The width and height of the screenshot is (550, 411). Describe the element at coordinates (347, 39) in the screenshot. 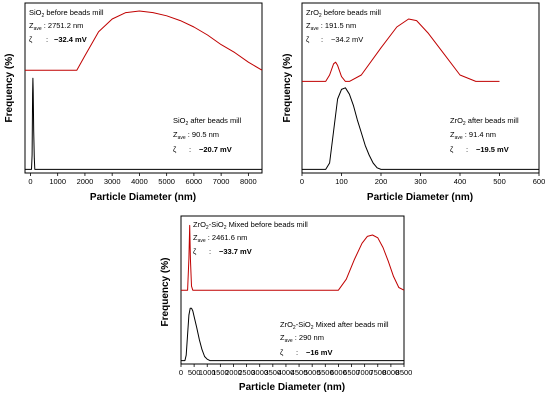

I see `annotation-zeta-value: −34.2 mV` at that location.